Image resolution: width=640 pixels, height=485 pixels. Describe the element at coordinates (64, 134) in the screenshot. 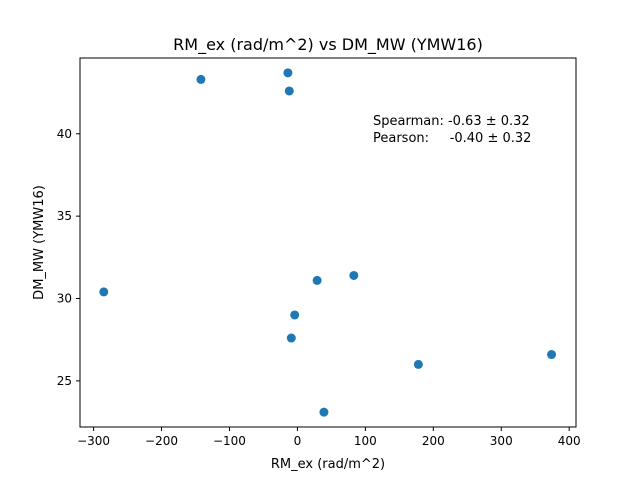

I see `y-tick-label: 40` at that location.